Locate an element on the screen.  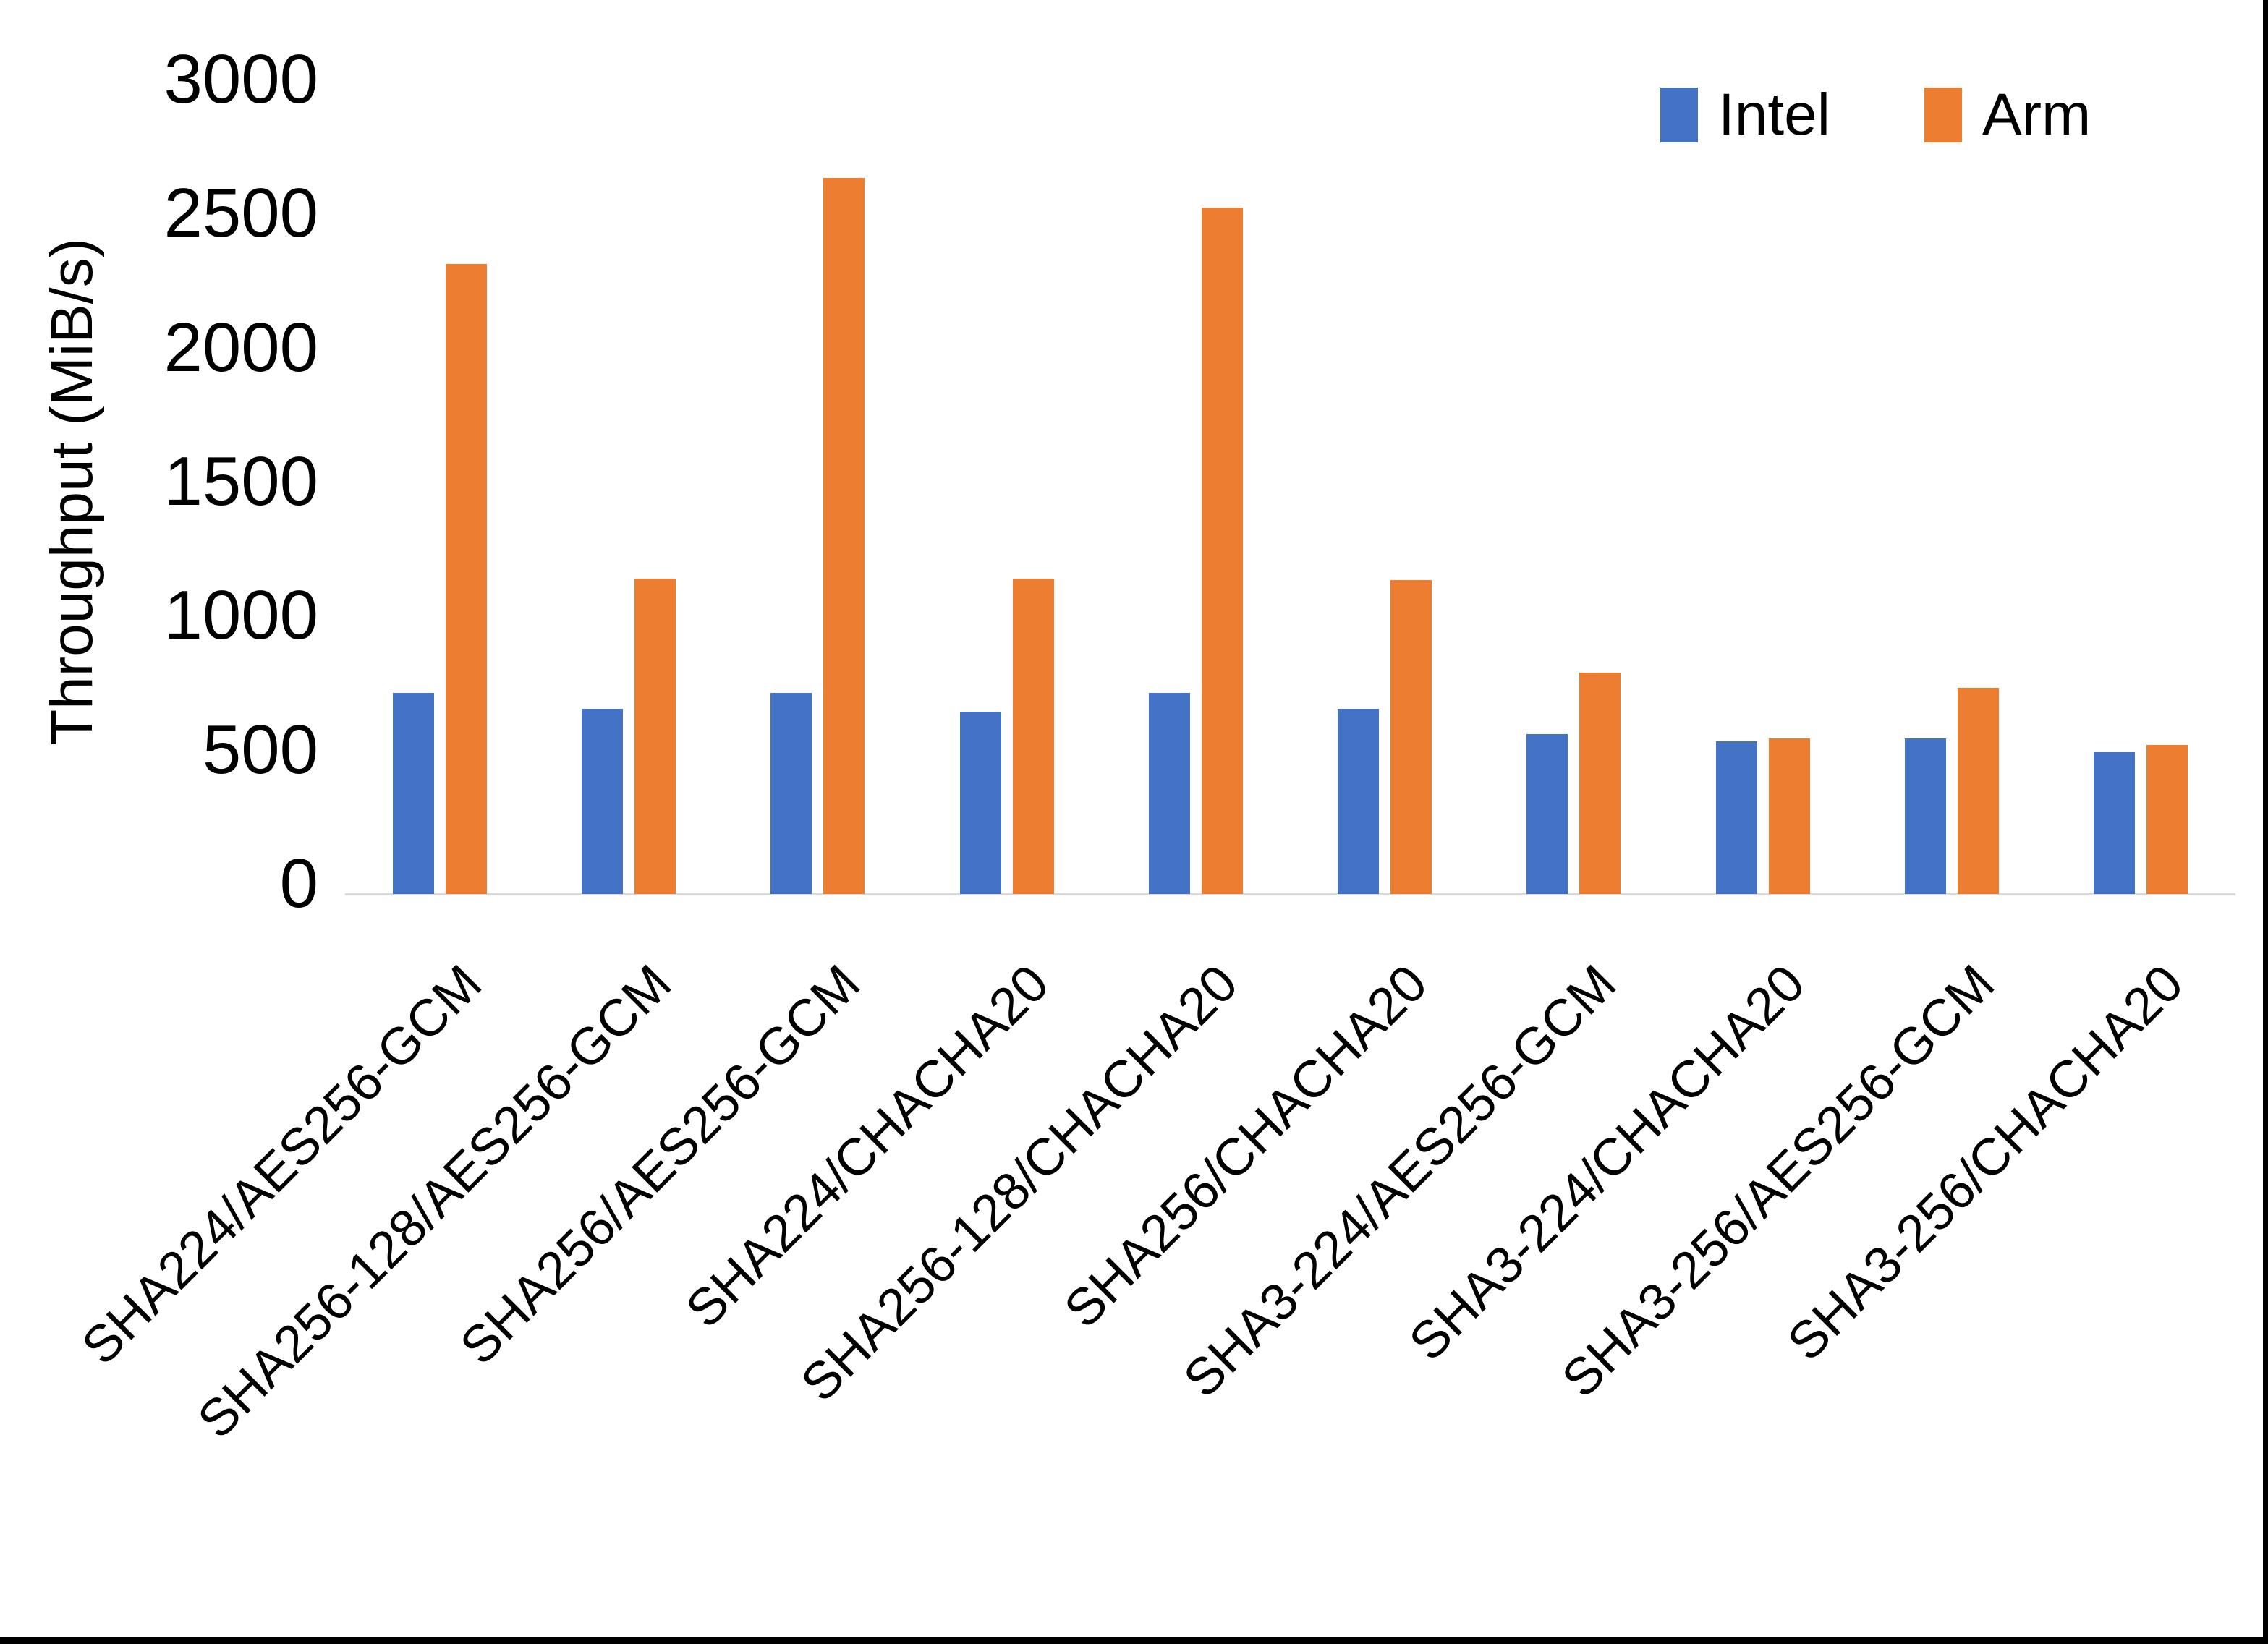
legend-item-intel: Intel is located at coordinates (1745, 115).